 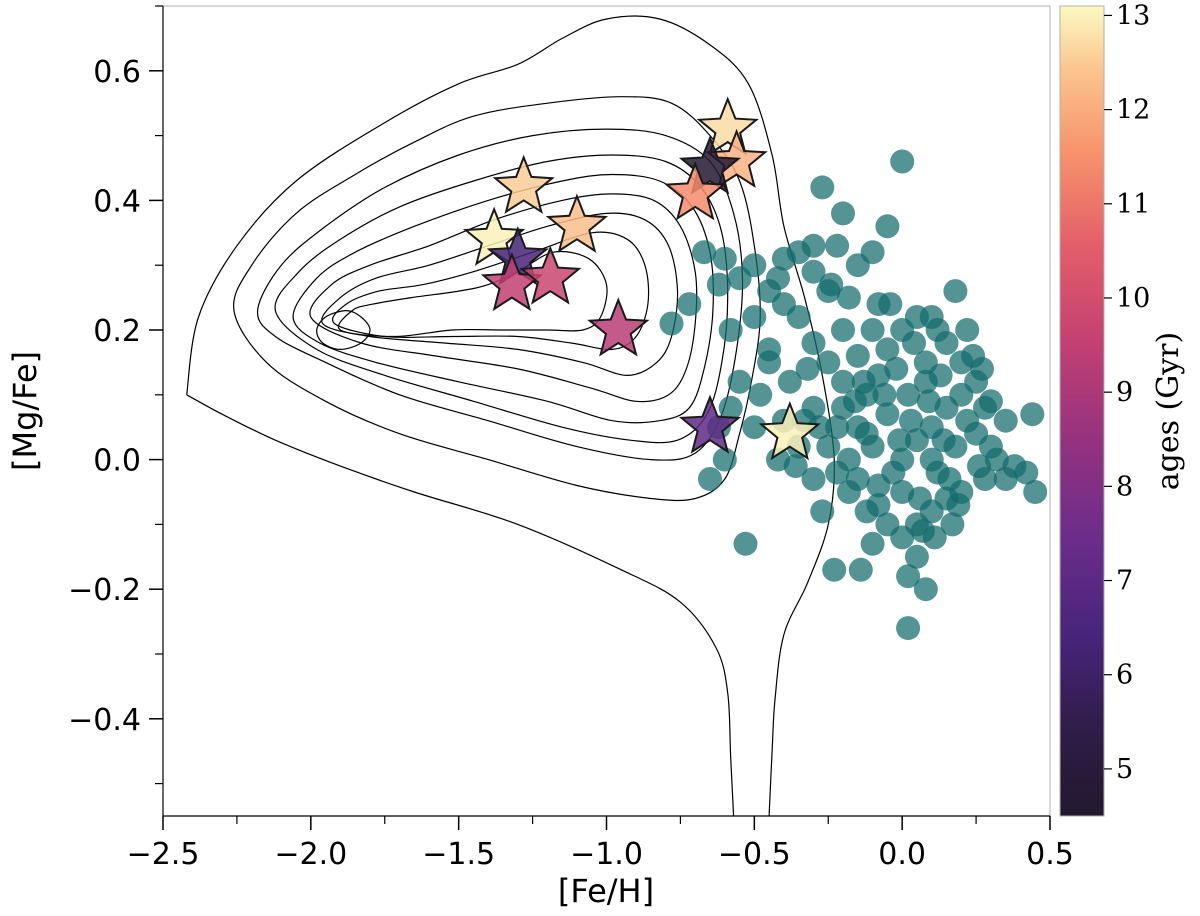 What do you see at coordinates (1133, 15) in the screenshot?
I see `colorbar-tick-label: 13` at bounding box center [1133, 15].